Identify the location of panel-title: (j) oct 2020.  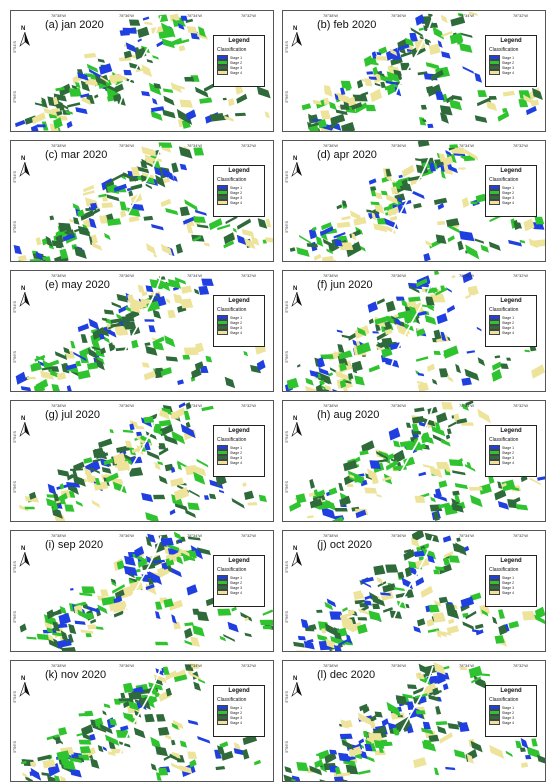
(345, 545).